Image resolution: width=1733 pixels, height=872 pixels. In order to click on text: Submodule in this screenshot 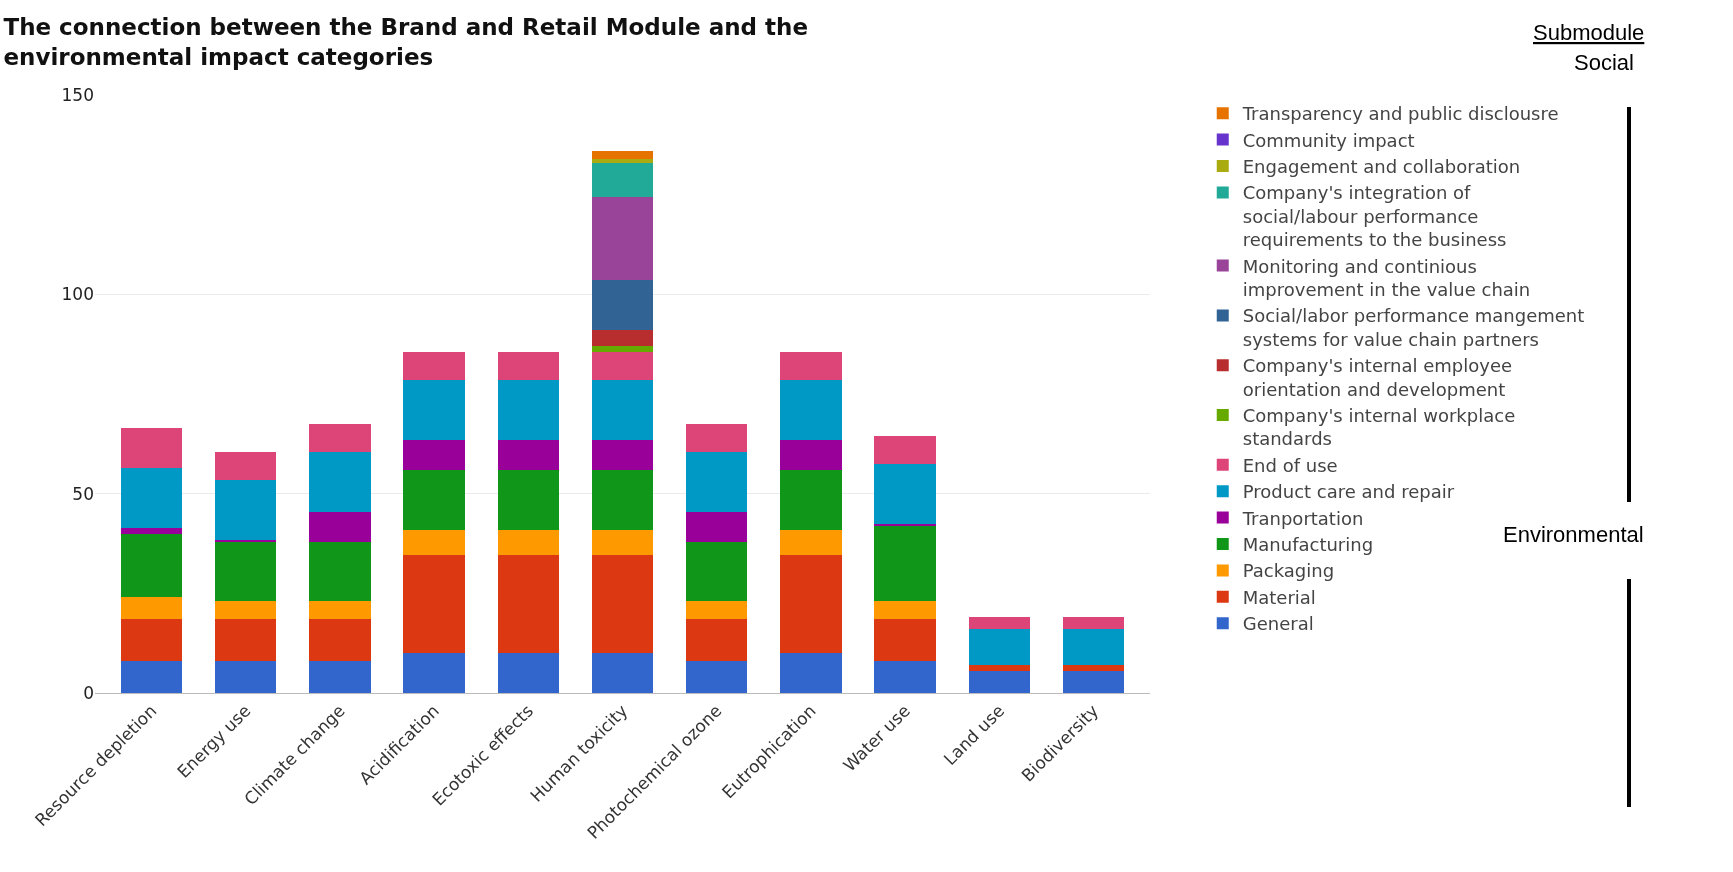, I will do `click(1589, 32)`.